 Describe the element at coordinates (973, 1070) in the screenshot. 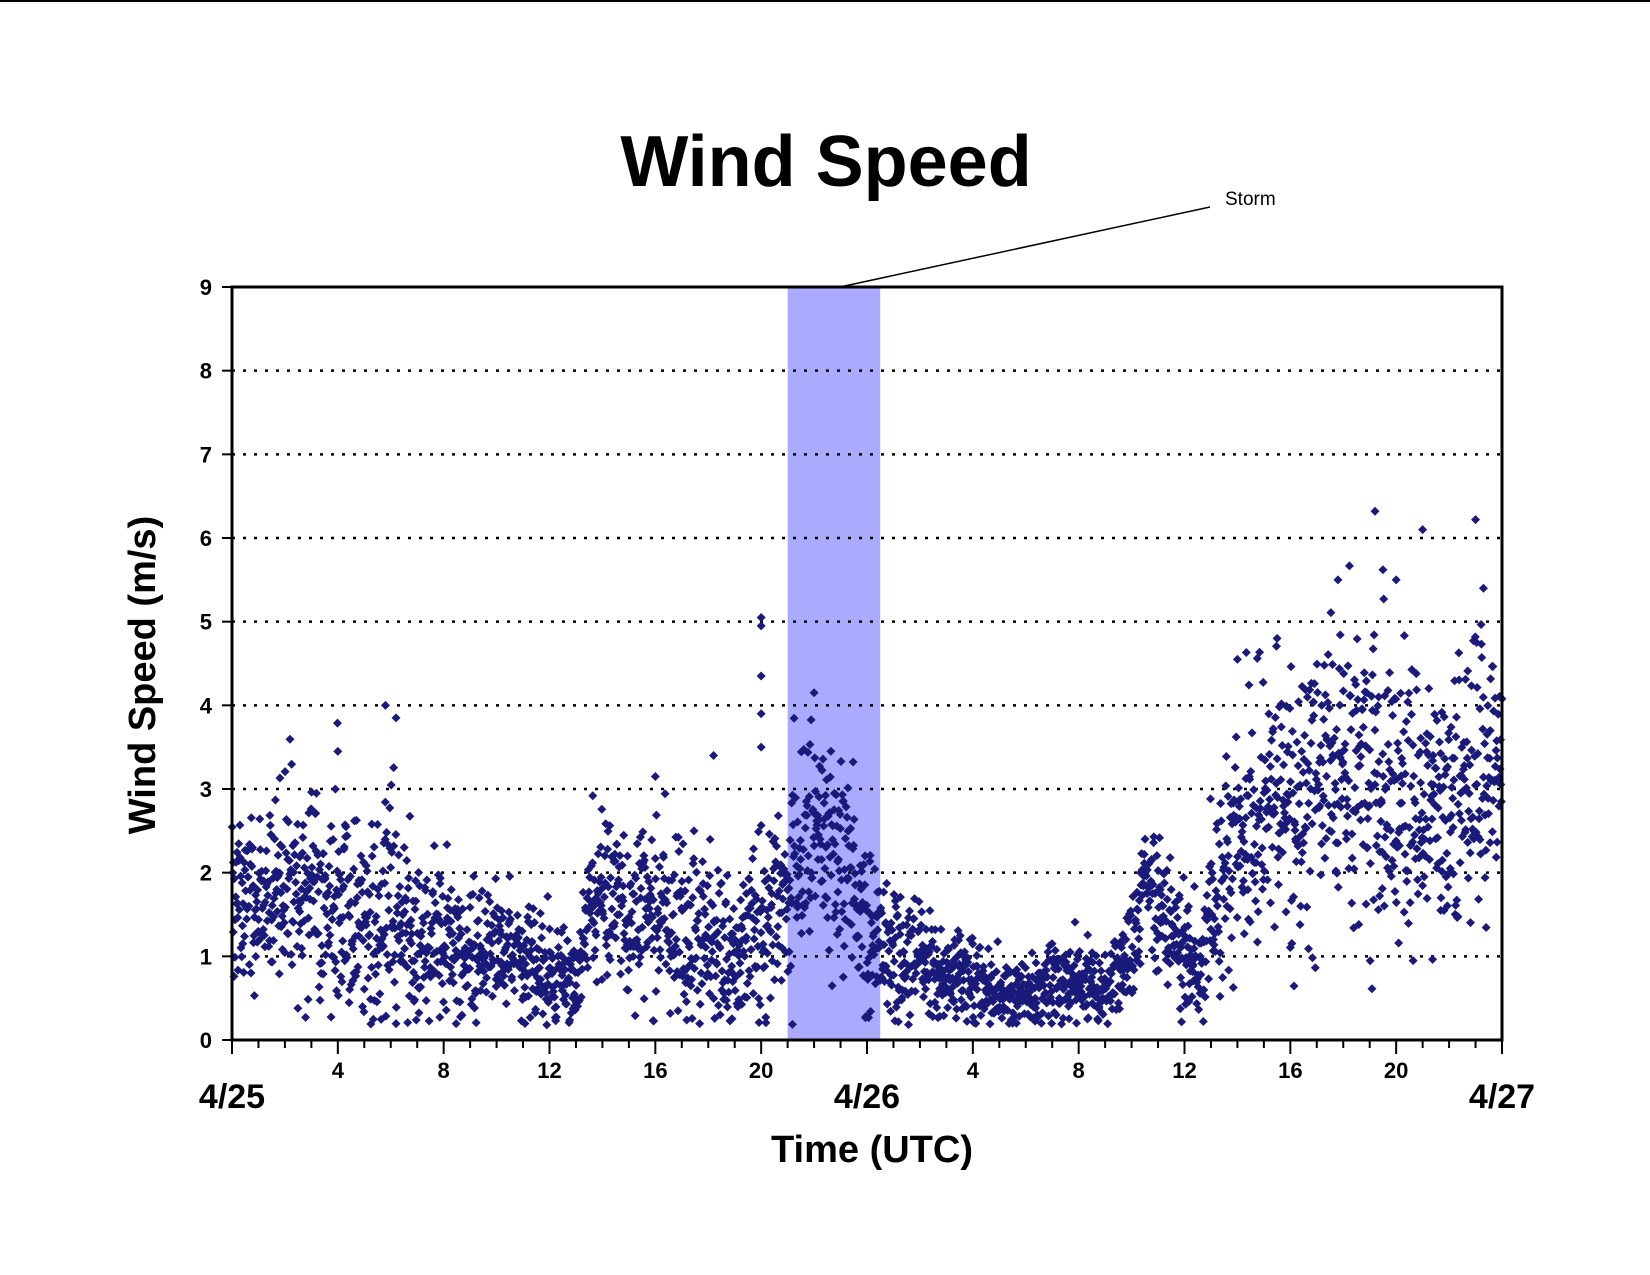

I see `x-tick-label: 4` at that location.